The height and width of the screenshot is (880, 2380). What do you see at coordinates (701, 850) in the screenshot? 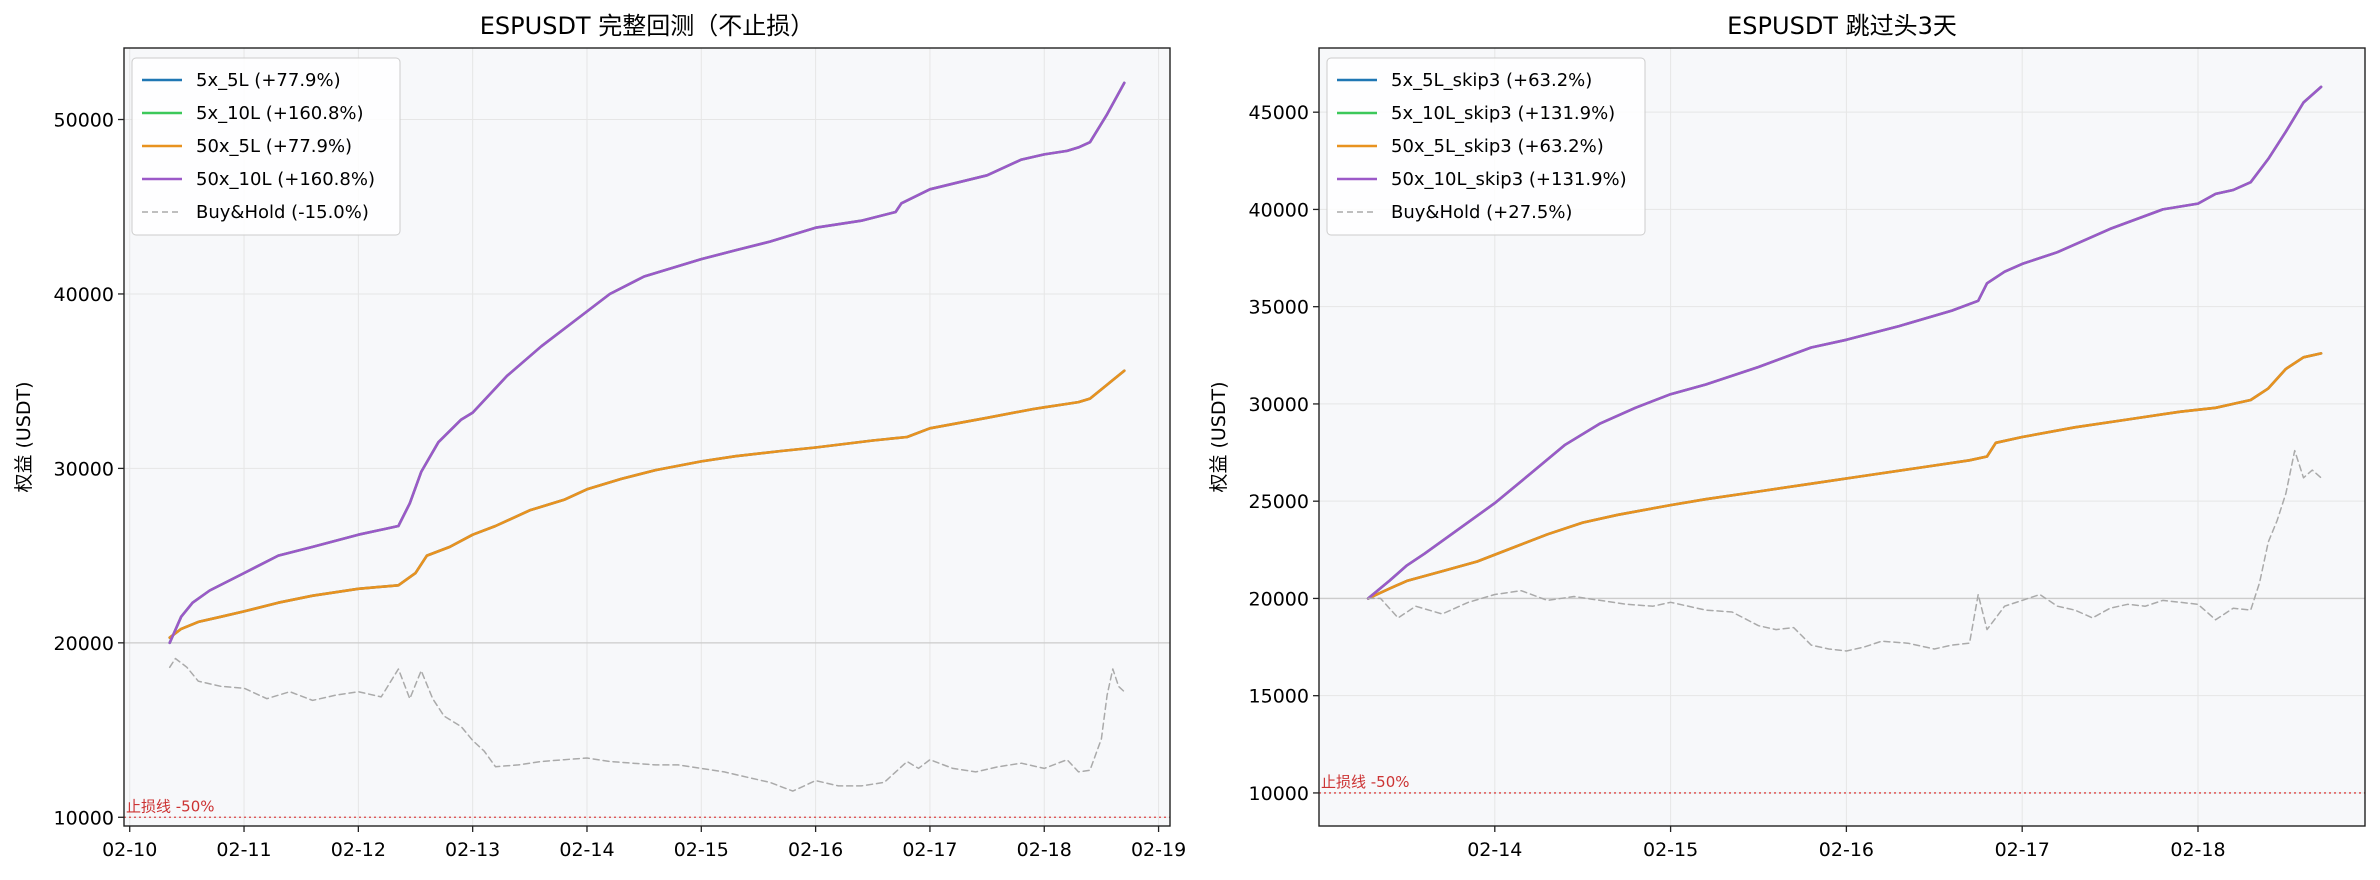
I see `chart-1-xtick-label: 02-15` at bounding box center [701, 850].